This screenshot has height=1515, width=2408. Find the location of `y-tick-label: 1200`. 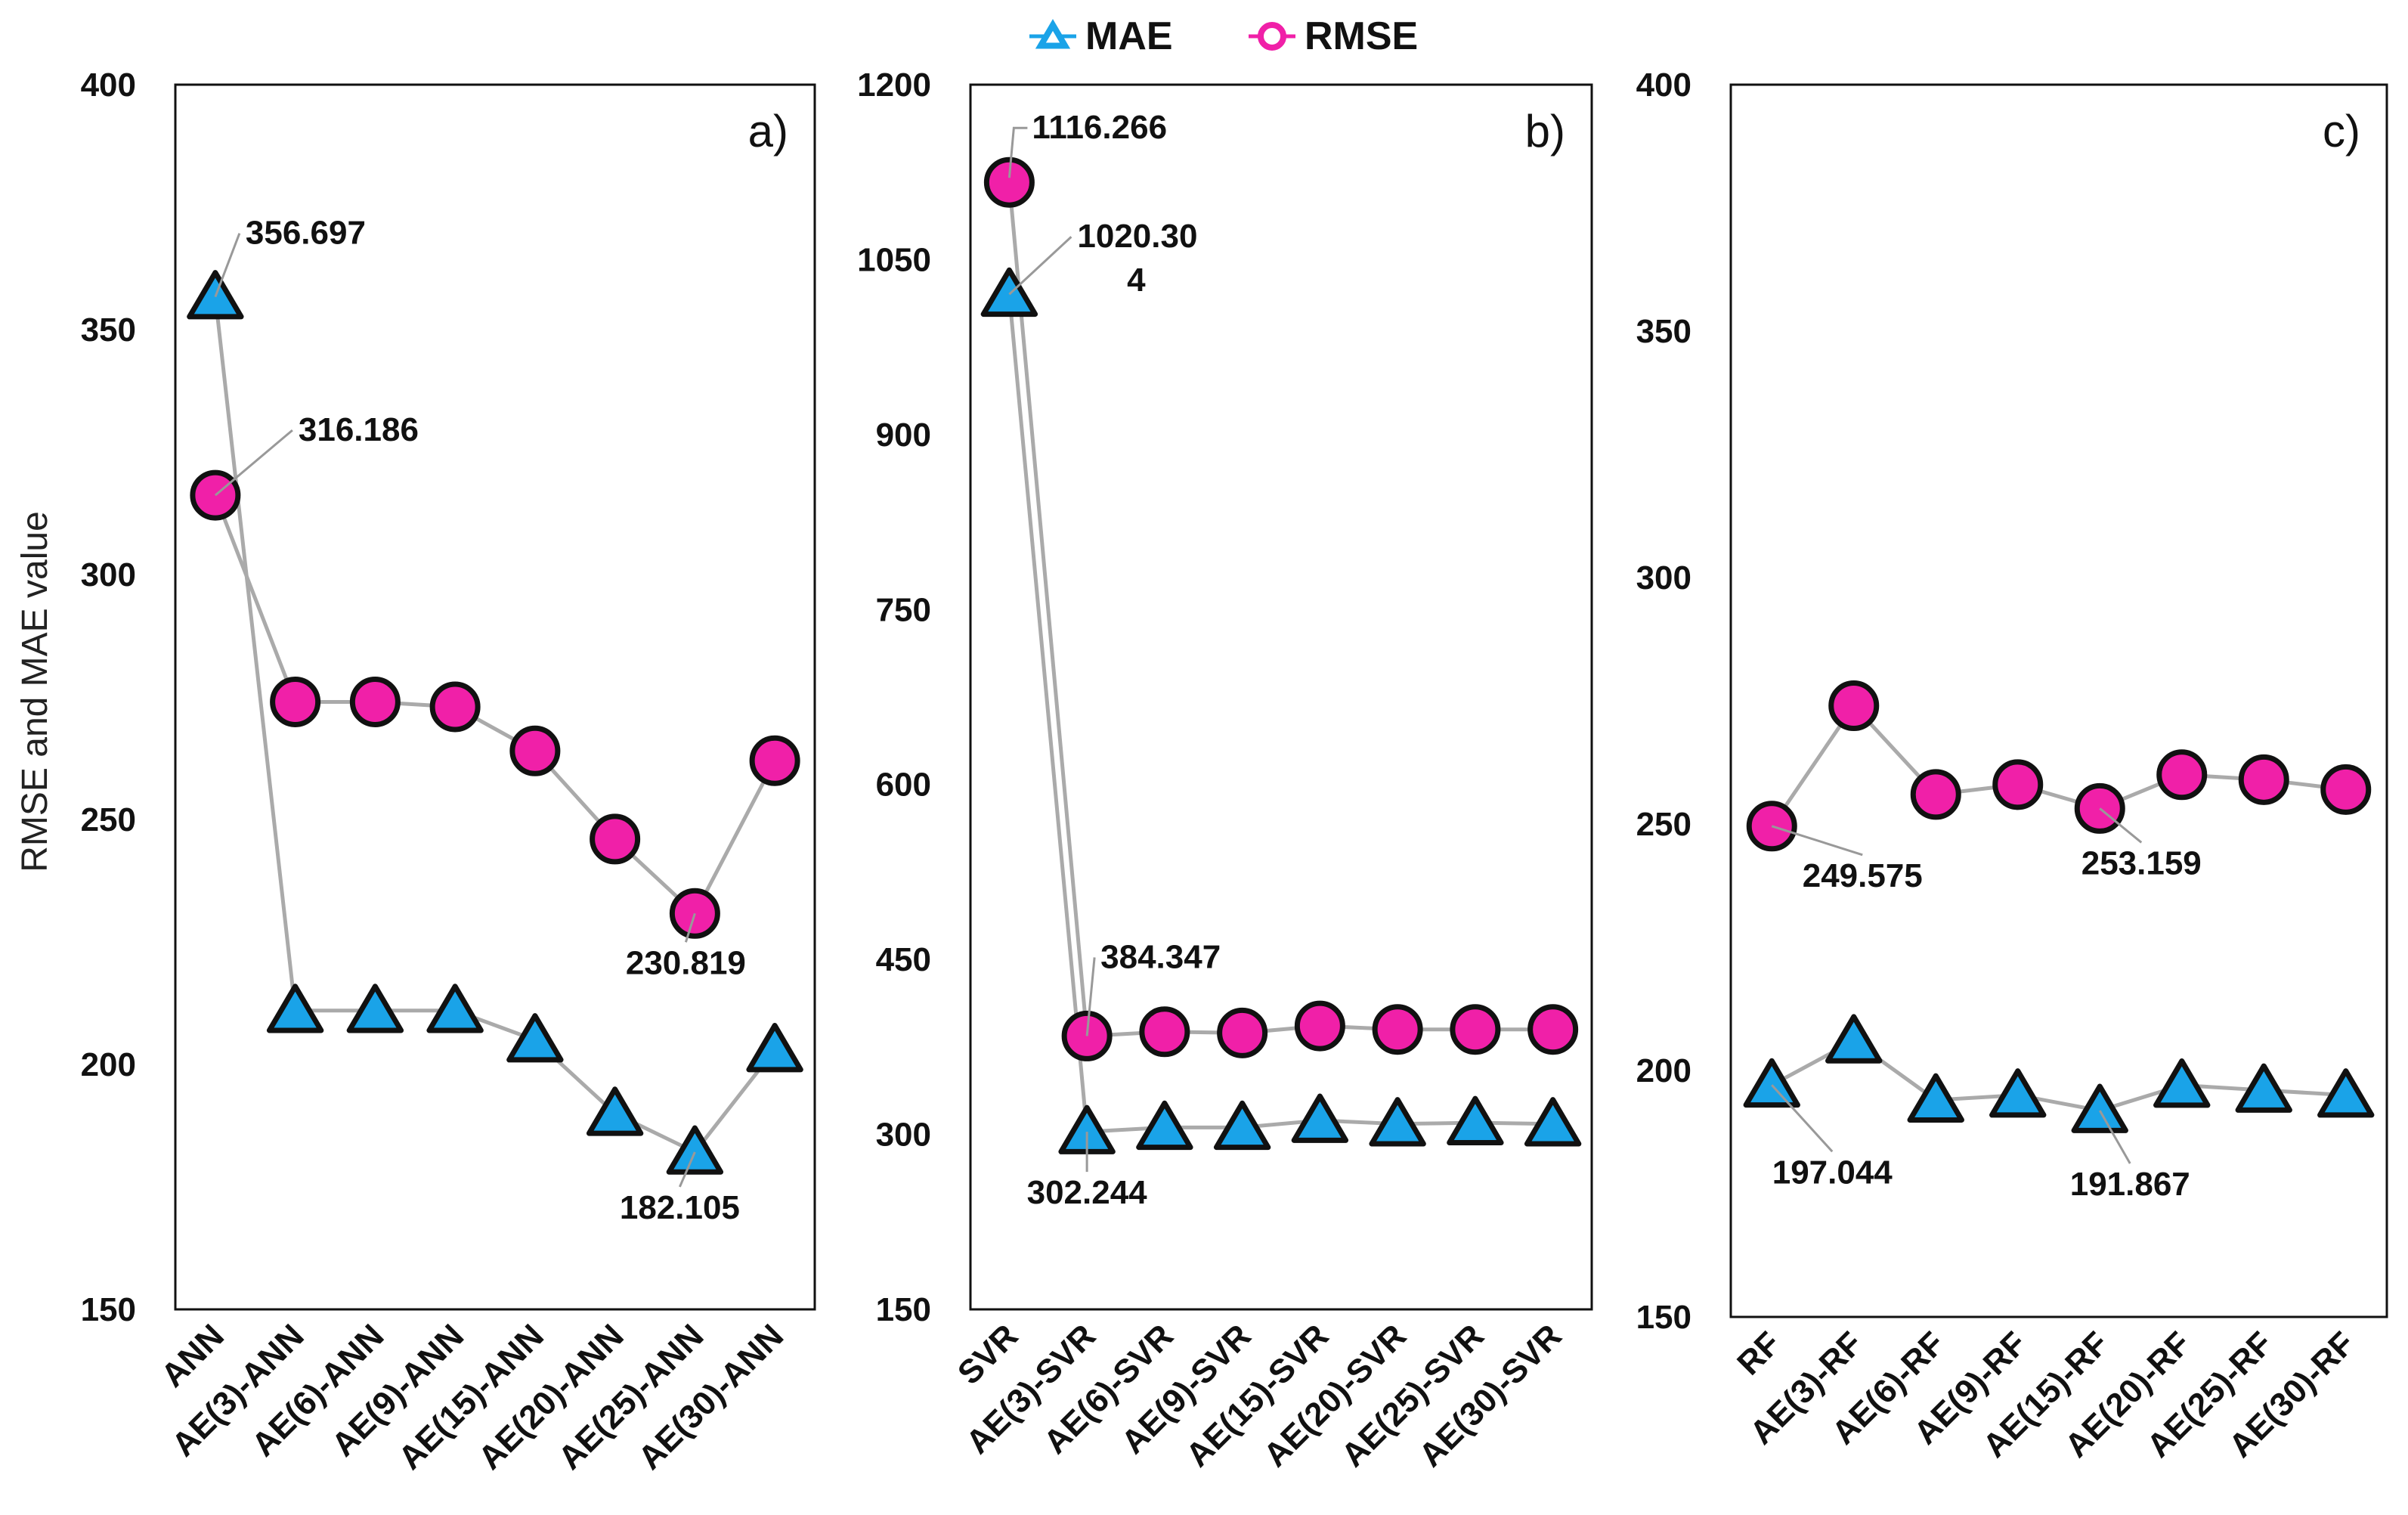

y-tick-label: 1200 is located at coordinates (894, 86).